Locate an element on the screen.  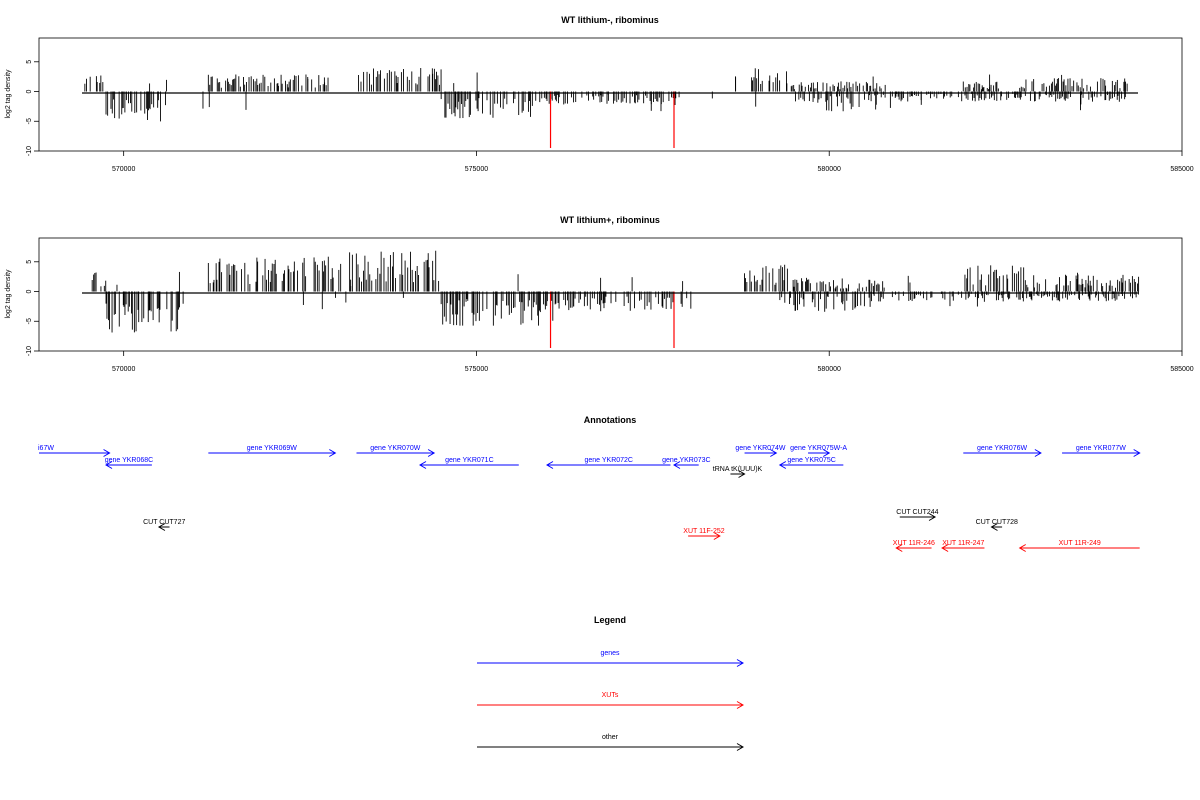
feature-label: tRNA tK(UUU)K is located at coordinates (738, 469).